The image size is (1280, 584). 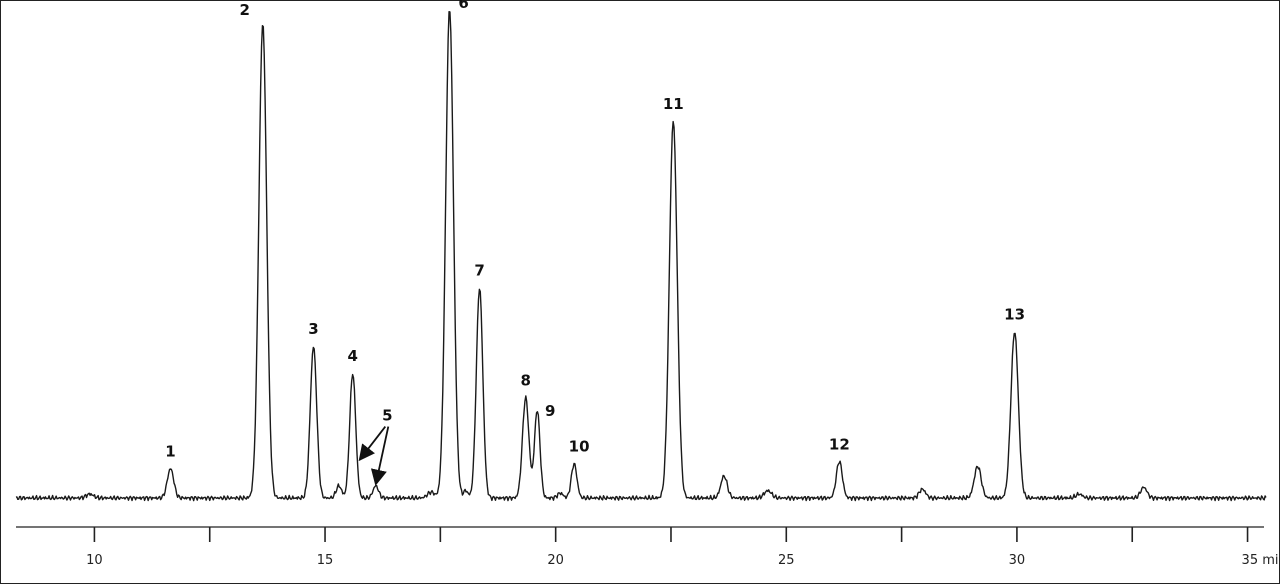 I want to click on x-tick-label-6: 25, so click(x=786, y=560).